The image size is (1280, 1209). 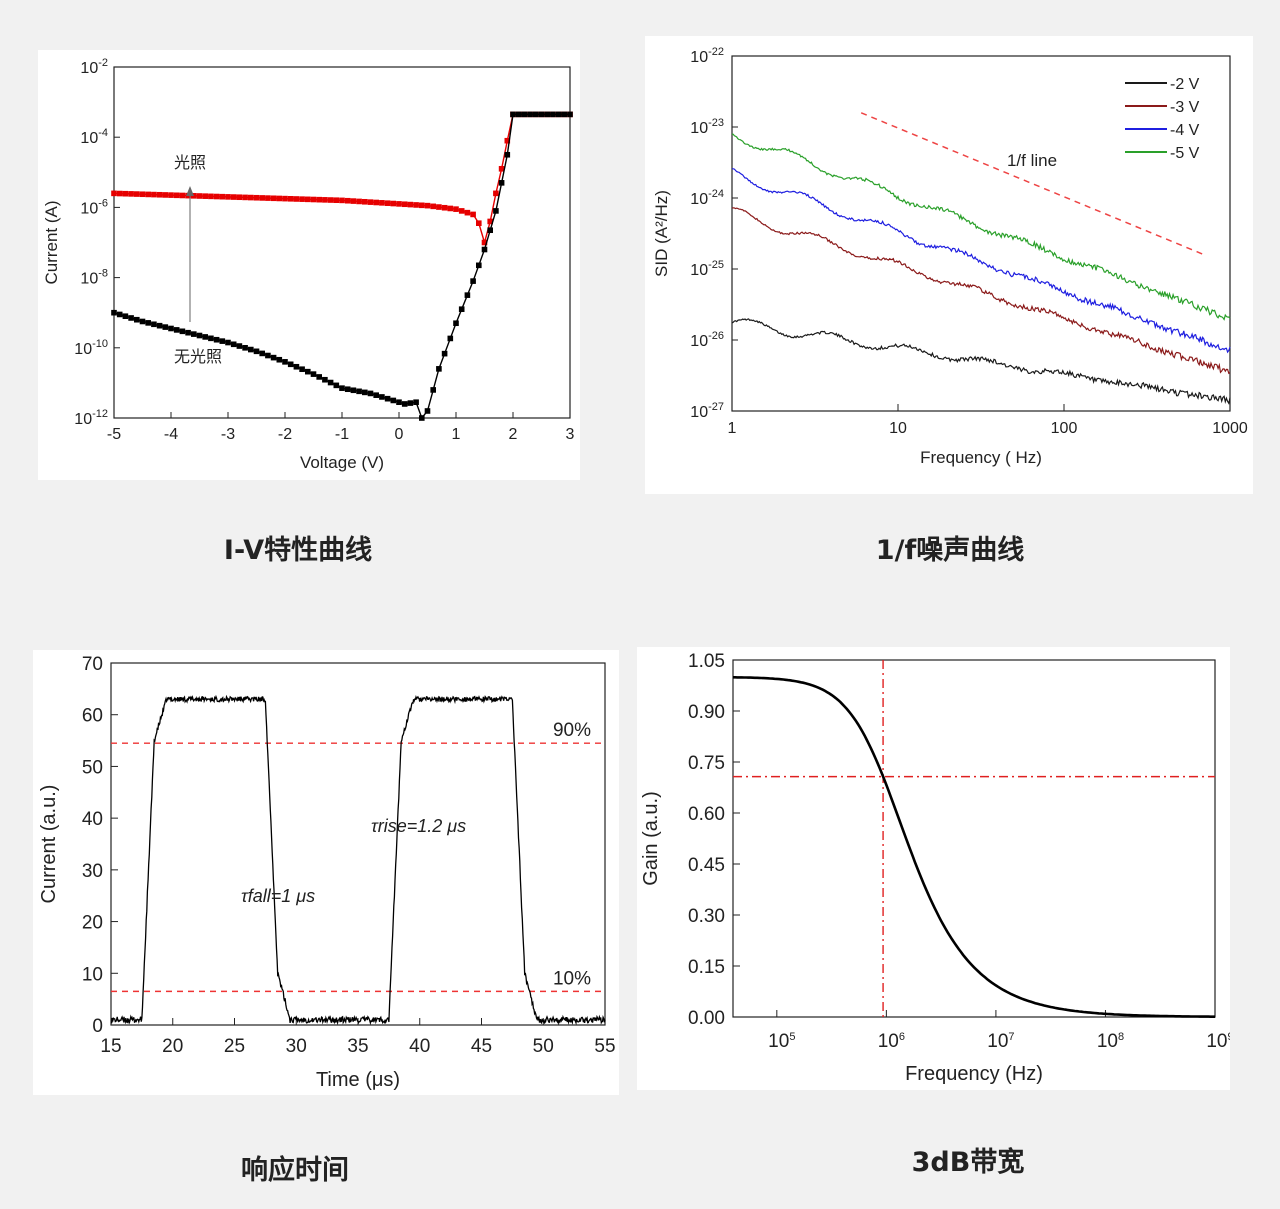 I want to click on y-tick-label: 0.45, so click(x=706, y=865).